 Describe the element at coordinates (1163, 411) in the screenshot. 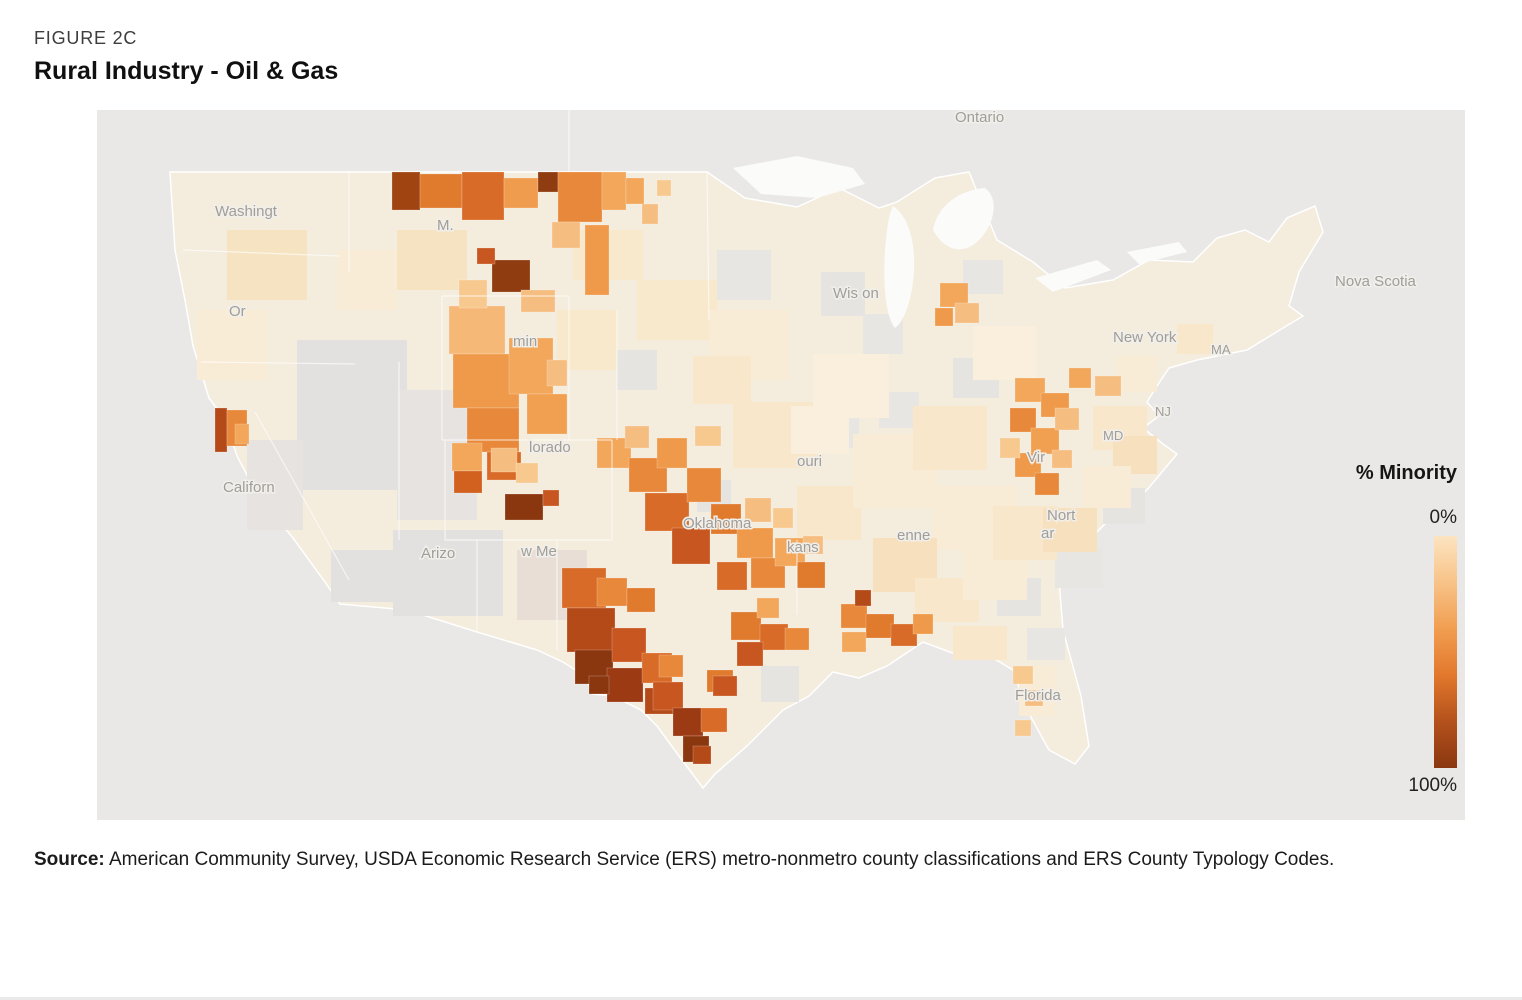

I see `place-label: NJ` at that location.